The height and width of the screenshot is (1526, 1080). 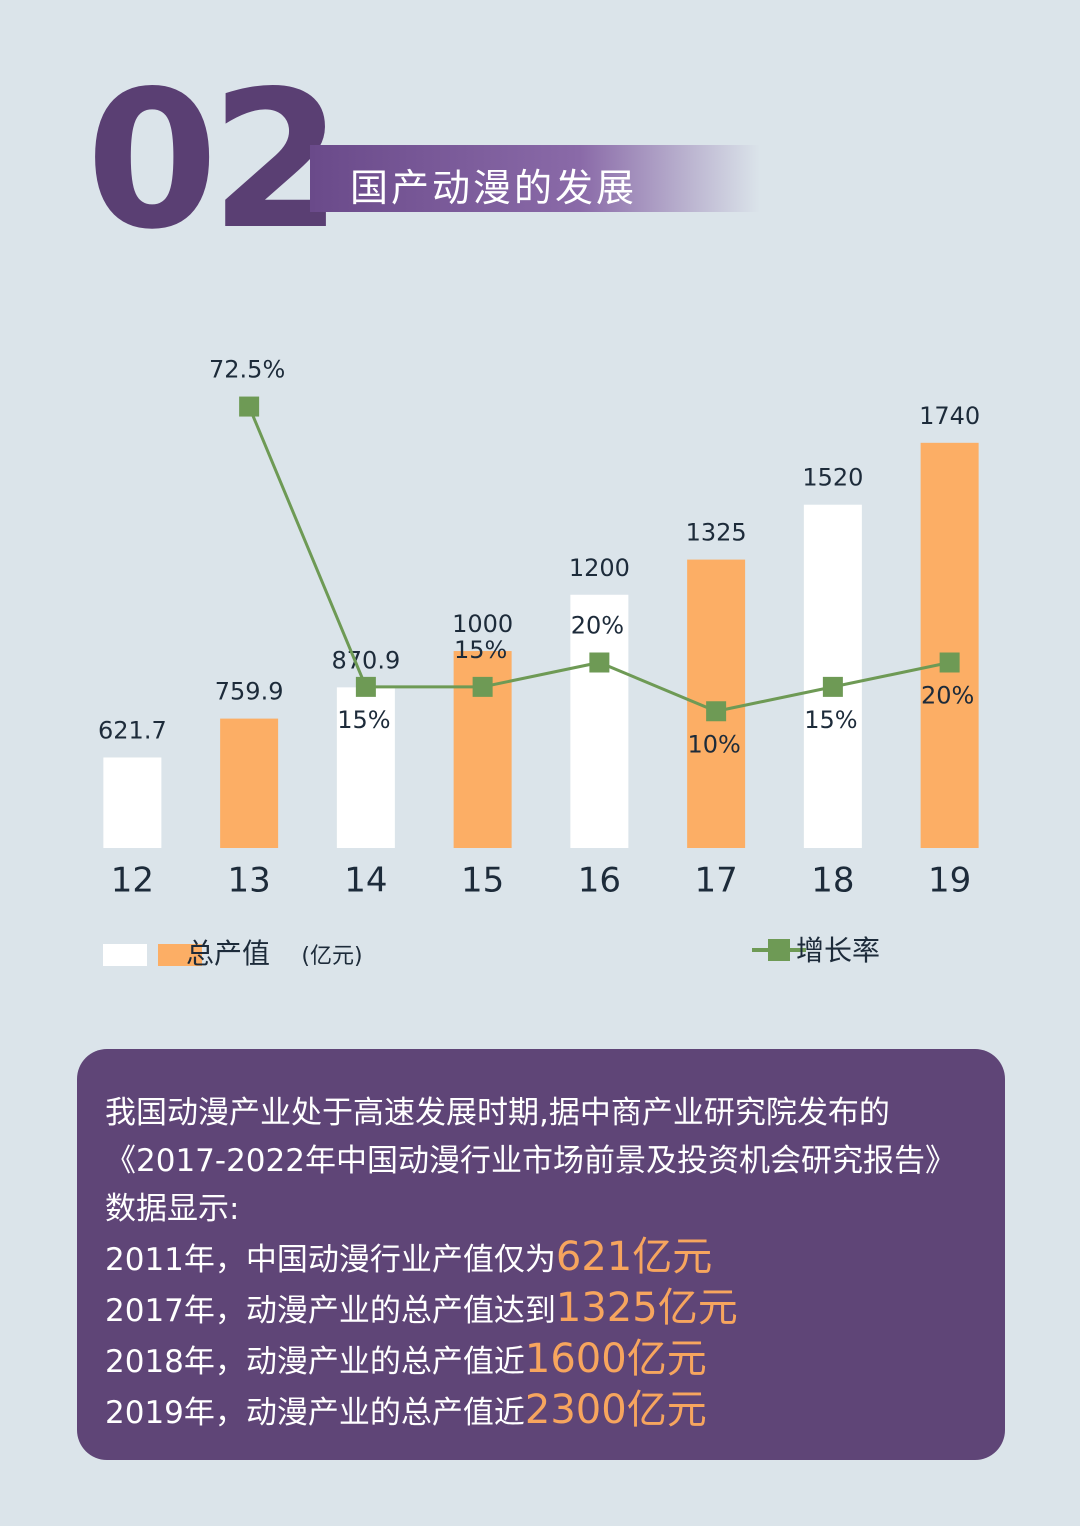 What do you see at coordinates (315, 1362) in the screenshot?
I see `fact-text: 2018年，动漫产业的总产值近` at bounding box center [315, 1362].